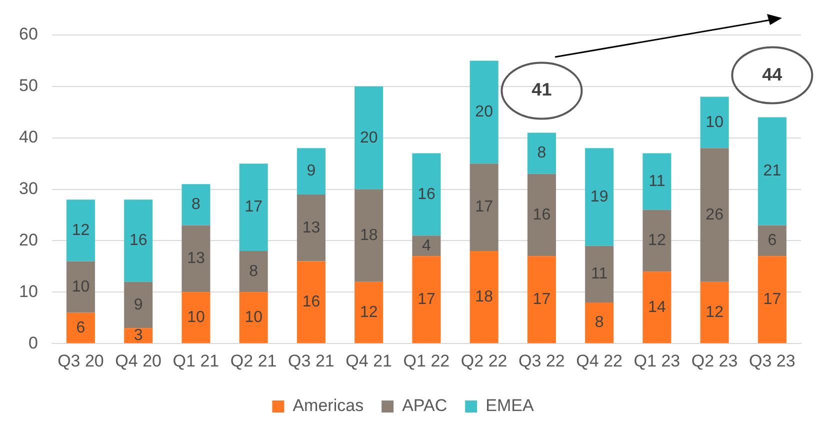 This screenshot has width=816, height=425. I want to click on y-tick-label: 10, so click(28, 291).